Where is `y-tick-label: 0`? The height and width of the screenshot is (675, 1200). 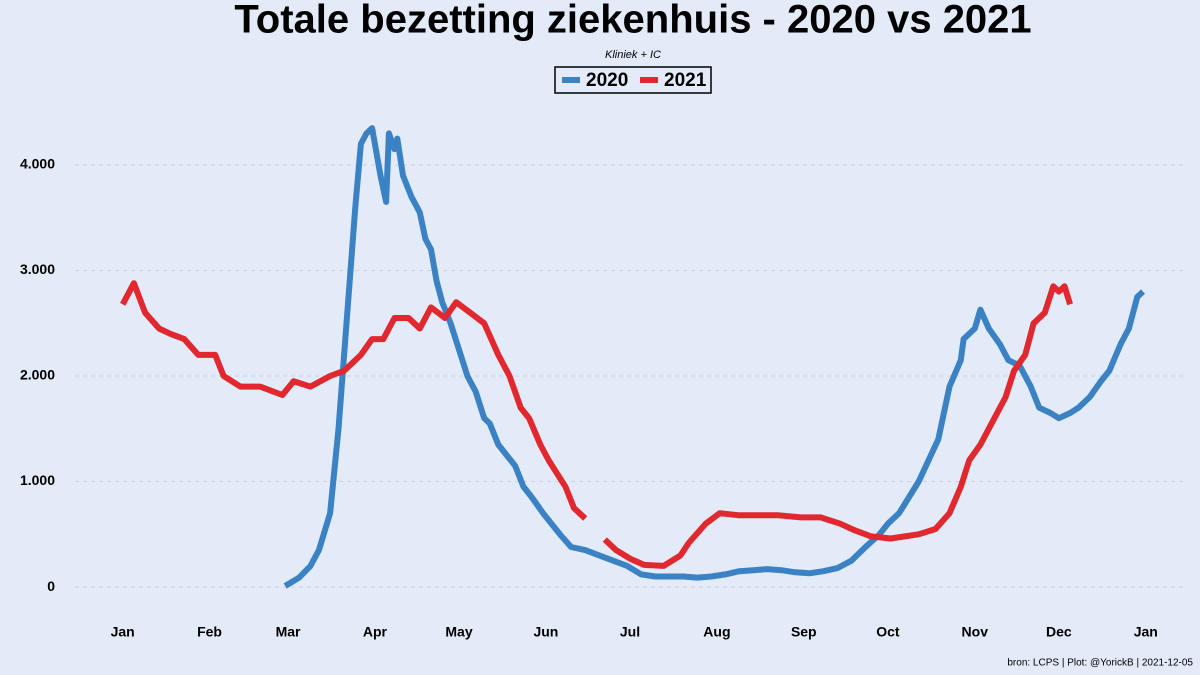
y-tick-label: 0 is located at coordinates (51, 586).